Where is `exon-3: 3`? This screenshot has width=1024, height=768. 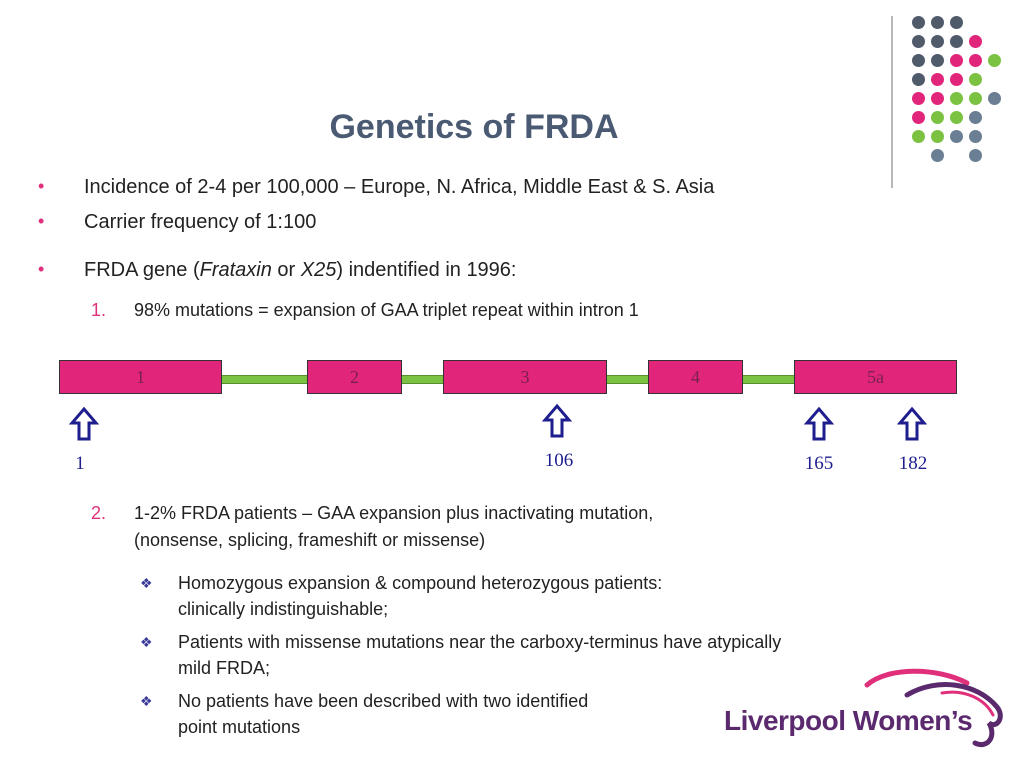
exon-3: 3 is located at coordinates (525, 377).